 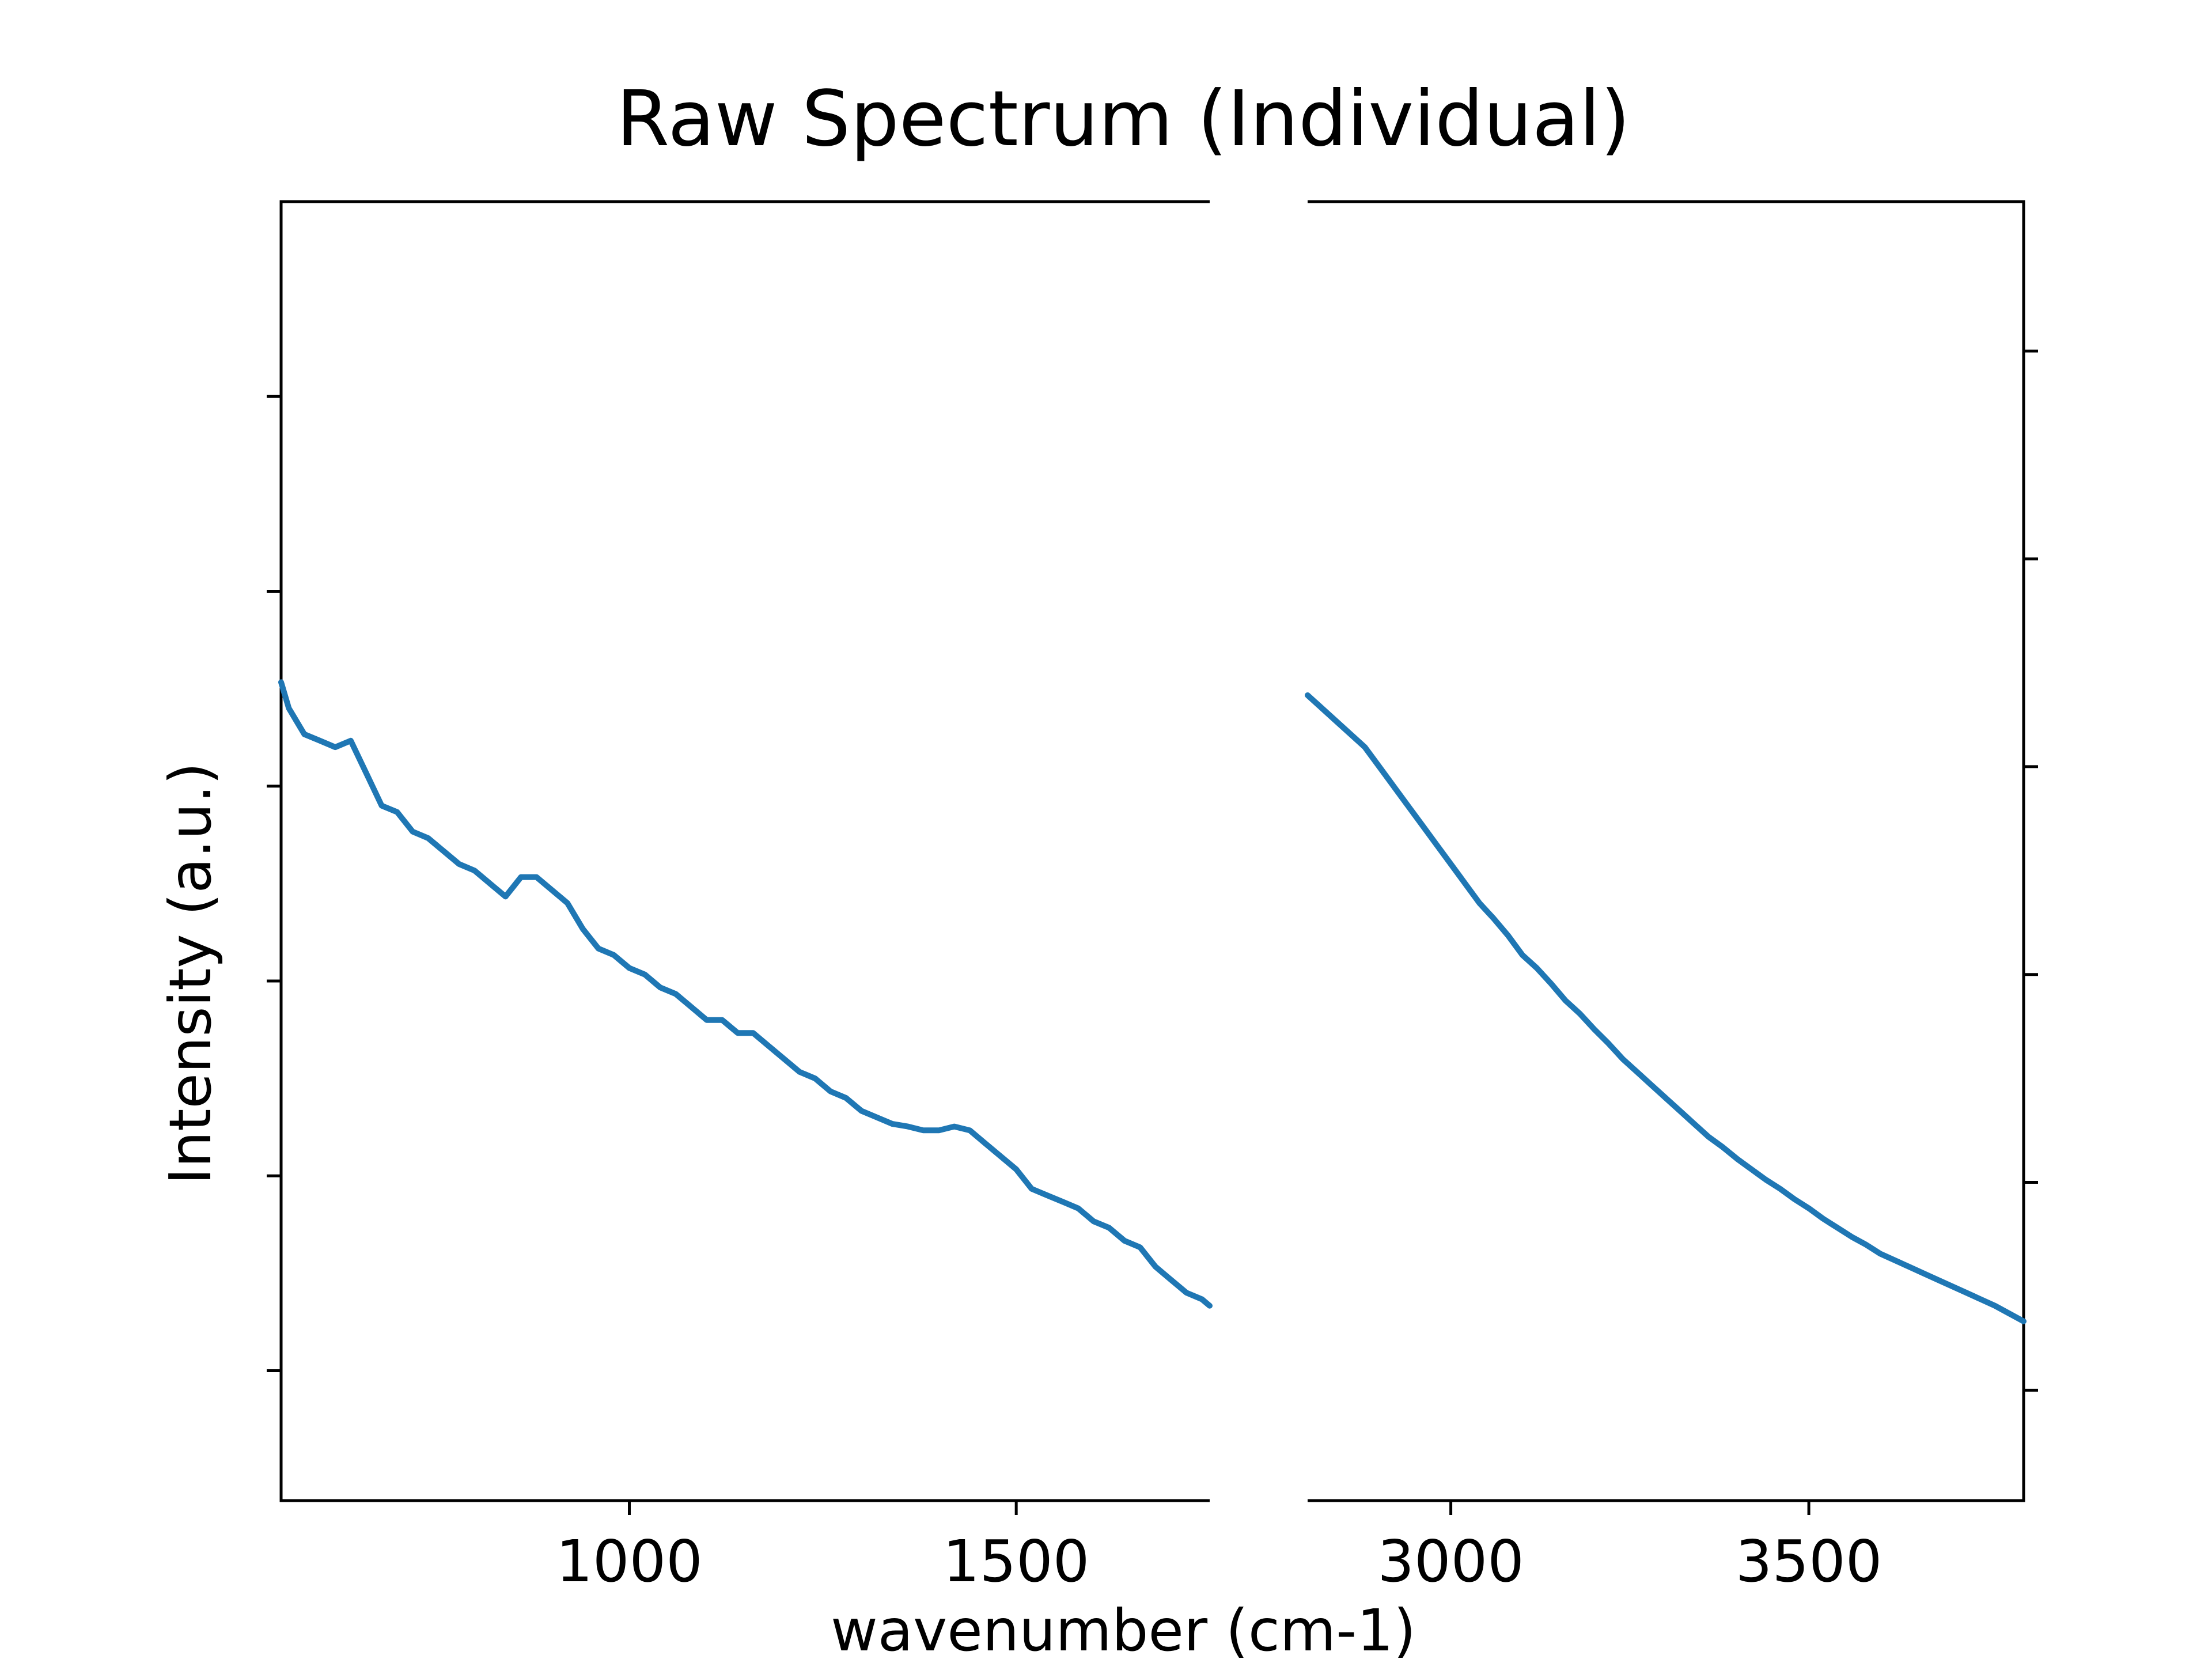 I want to click on x-tick-label: 1500, so click(x=1016, y=1561).